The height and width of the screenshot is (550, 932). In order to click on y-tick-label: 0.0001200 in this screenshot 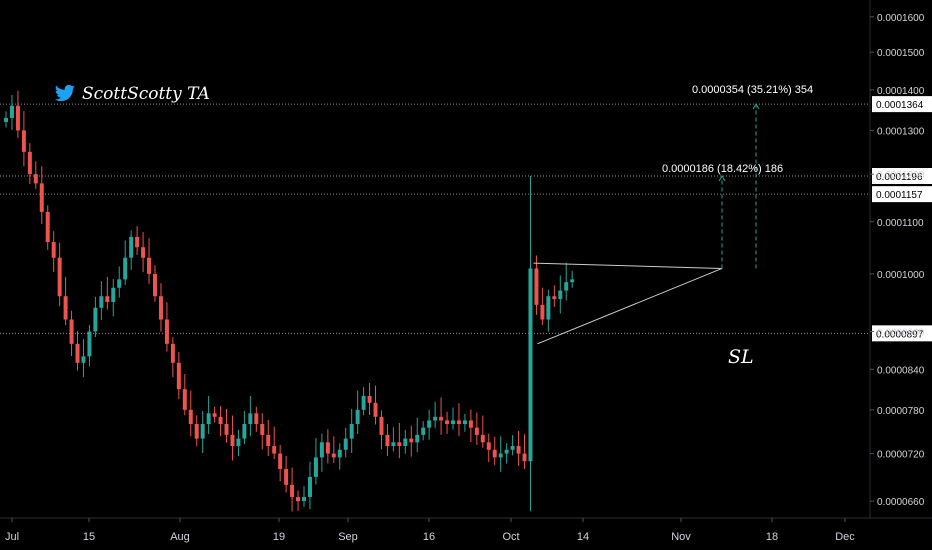, I will do `click(901, 175)`.